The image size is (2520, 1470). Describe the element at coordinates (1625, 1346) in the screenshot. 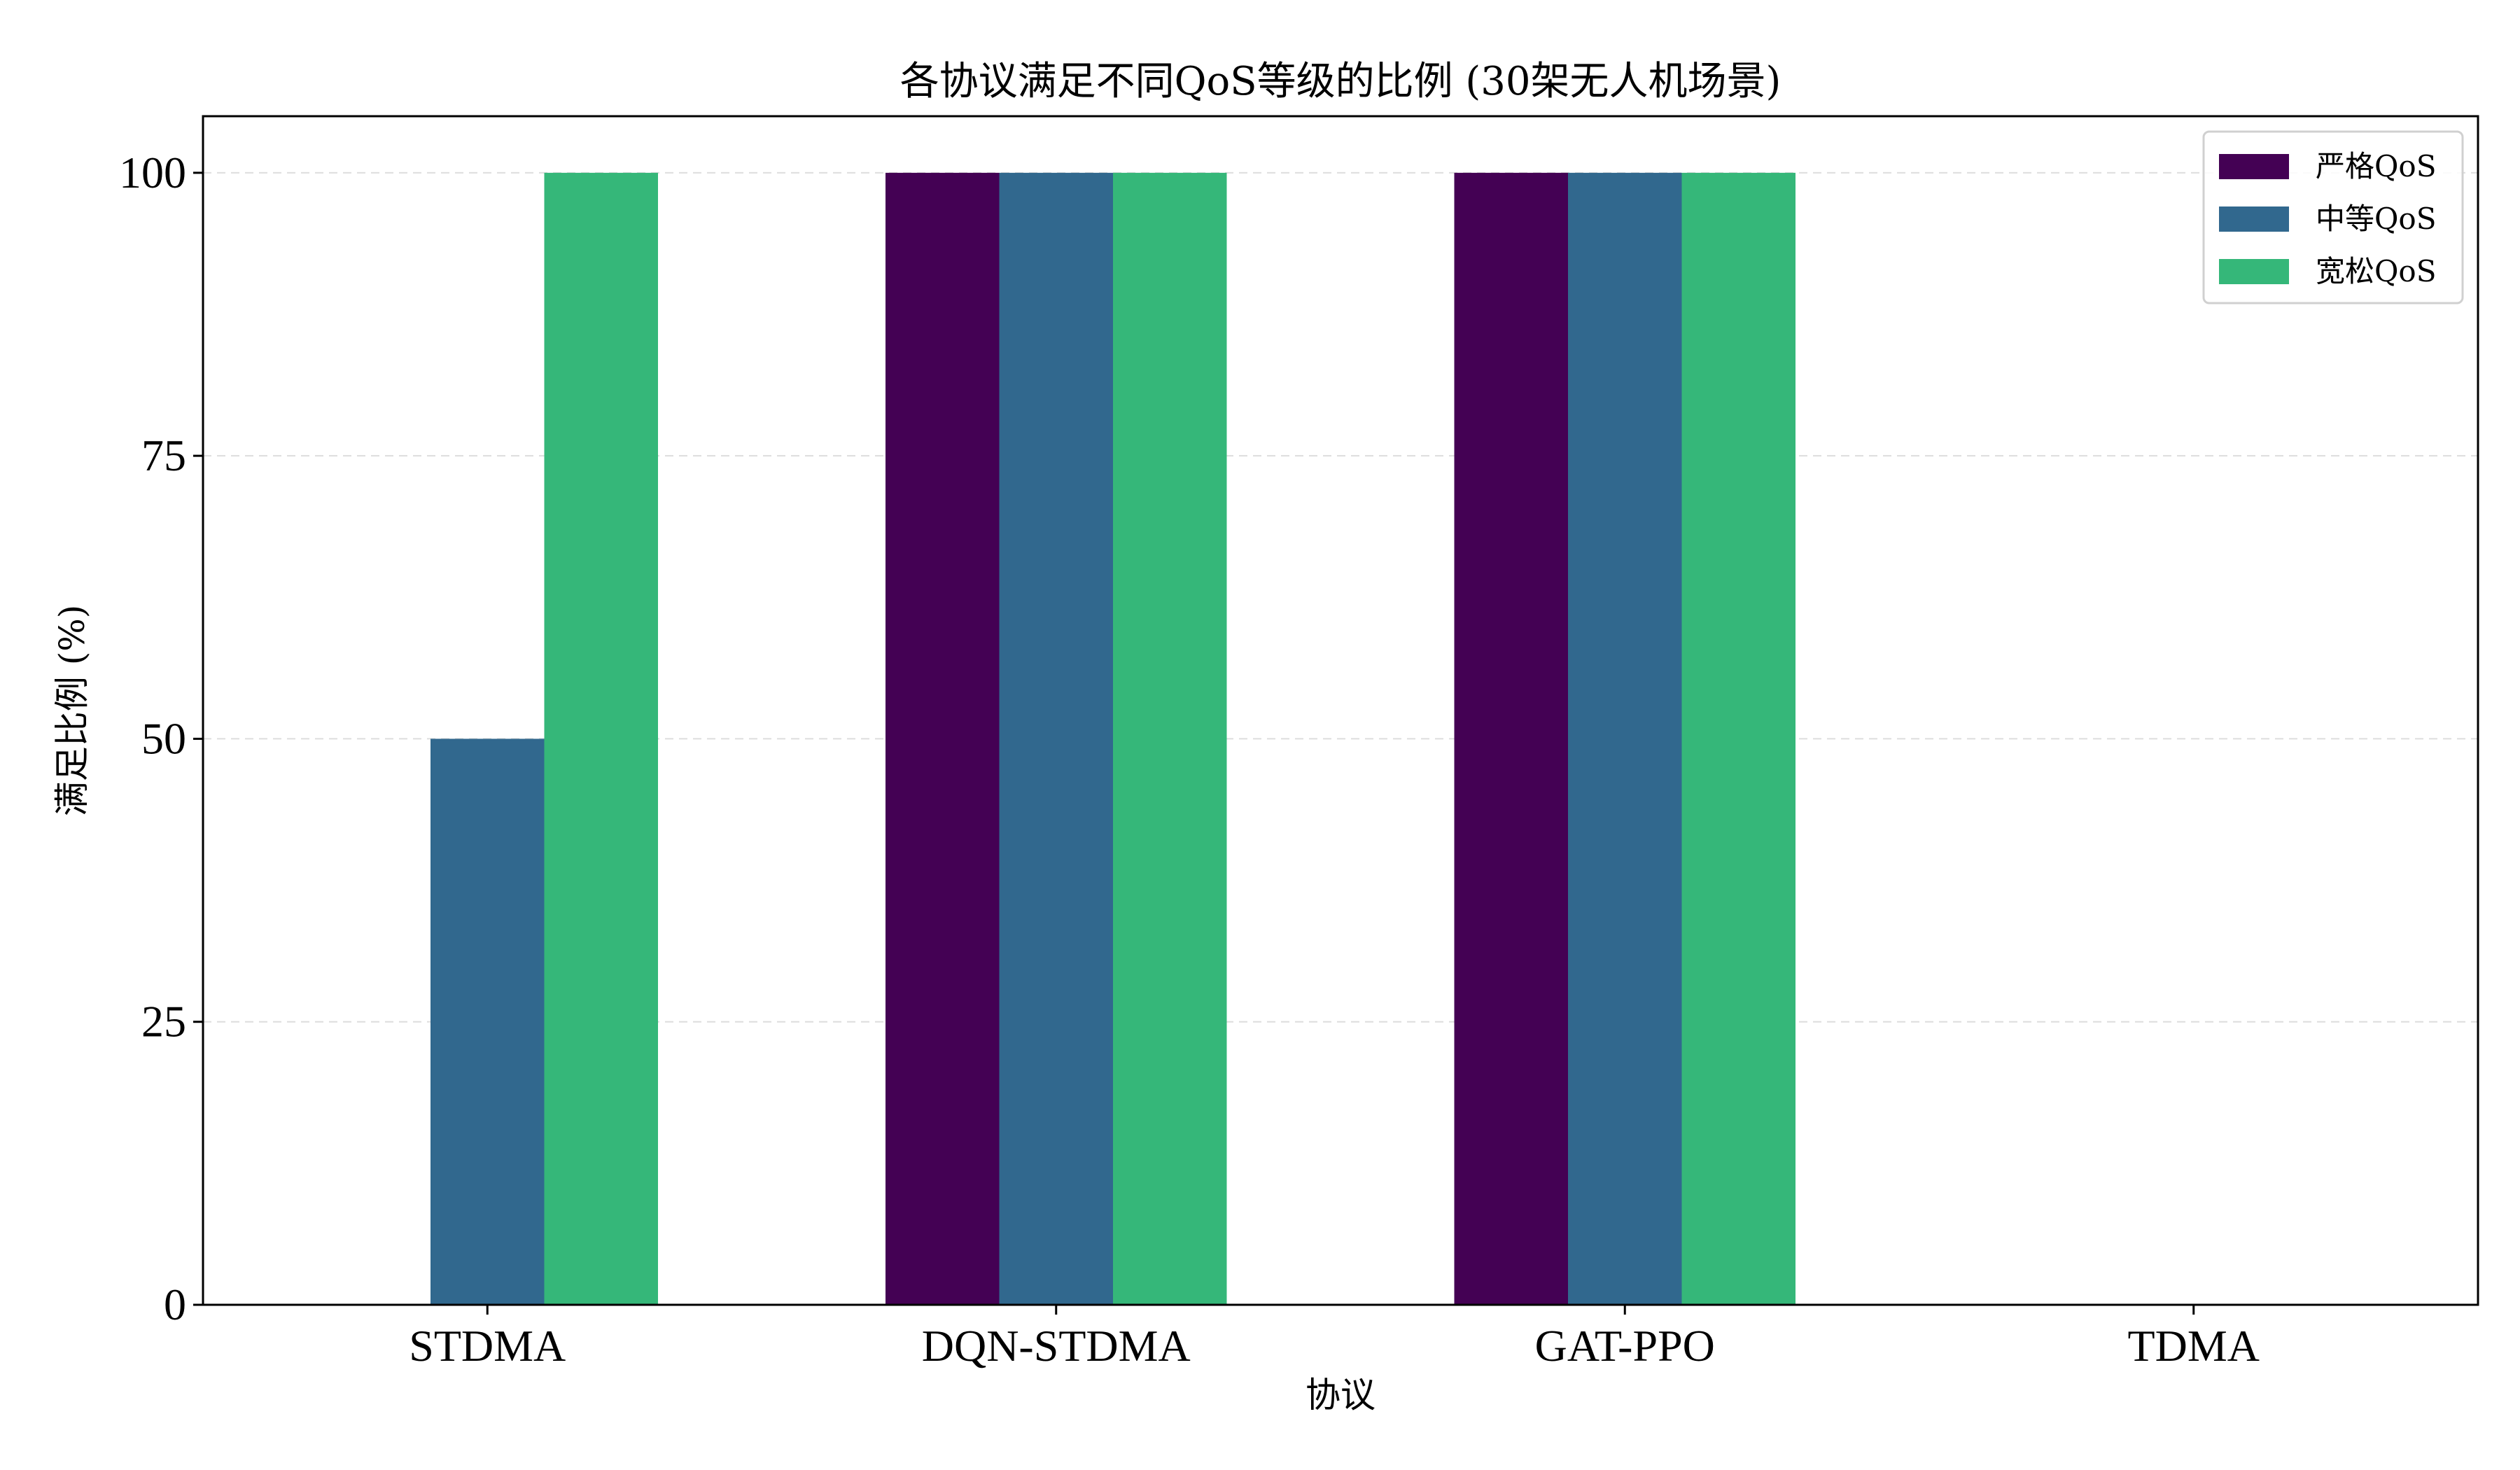

I see `x-tick-label: GAT-PPO` at that location.